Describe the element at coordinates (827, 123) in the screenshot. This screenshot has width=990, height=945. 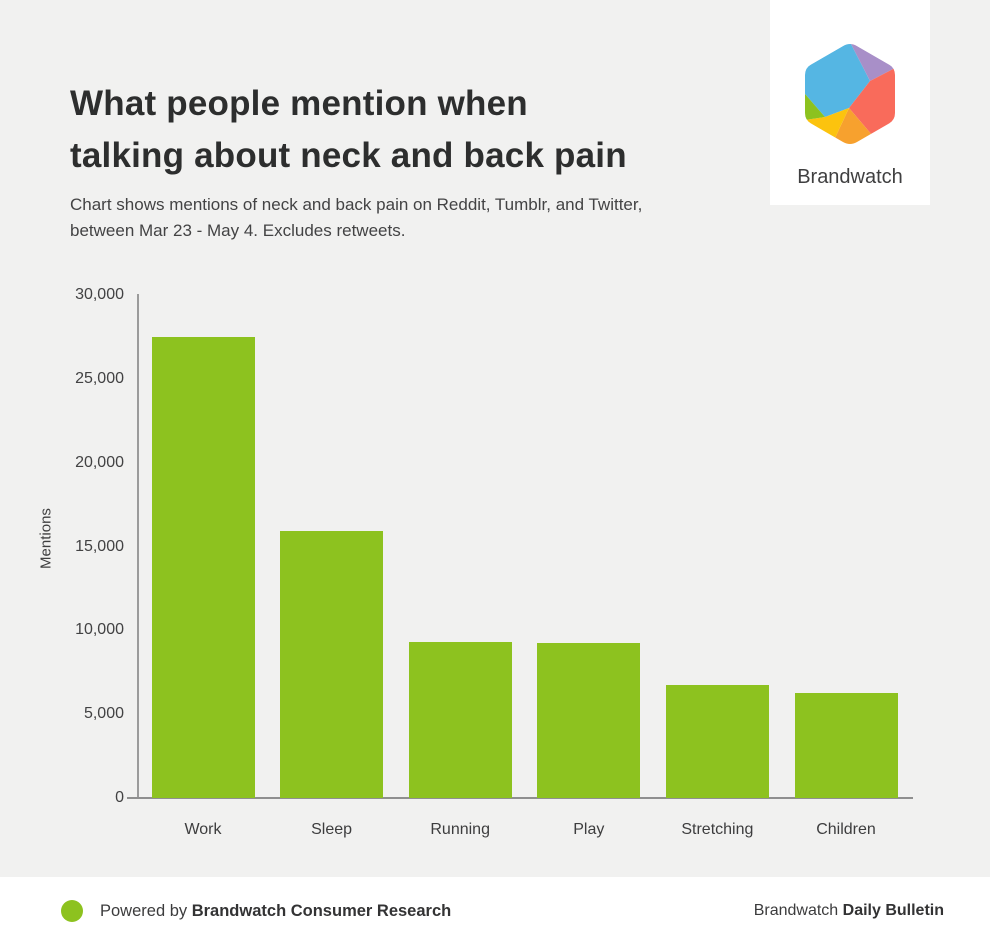
I see `hexagon-facet-yellow` at that location.